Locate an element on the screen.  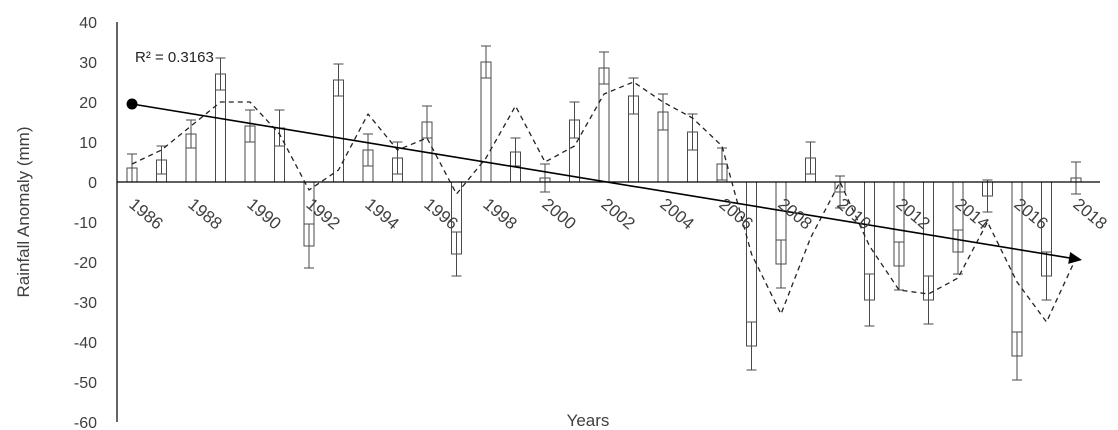
trendline-start-dot is located at coordinates (132, 104).